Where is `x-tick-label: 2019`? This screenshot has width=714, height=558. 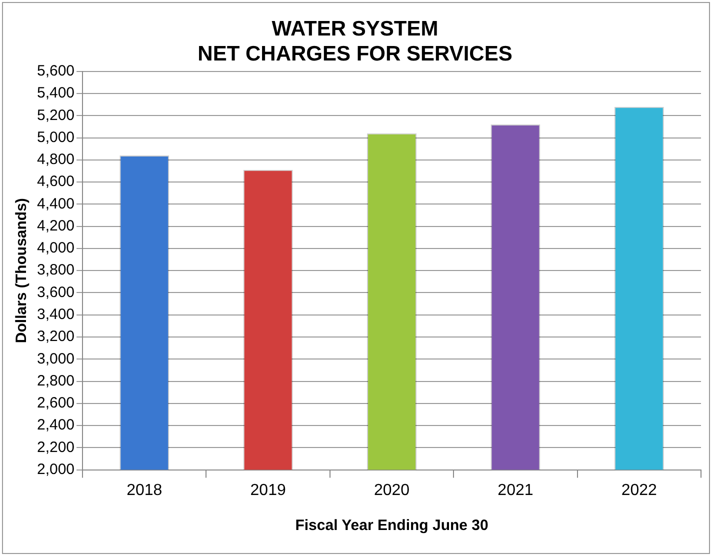 x-tick-label: 2019 is located at coordinates (268, 490).